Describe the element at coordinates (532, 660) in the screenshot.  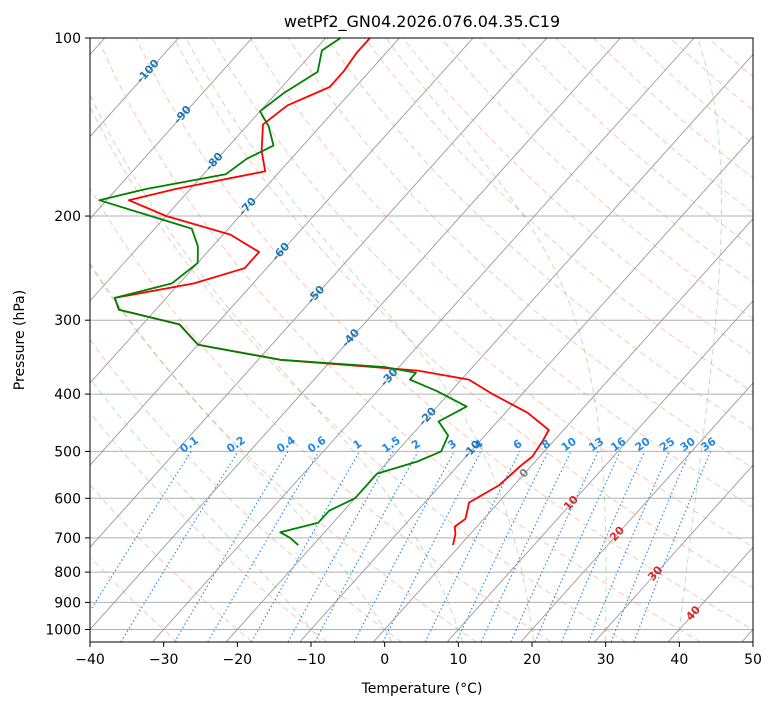
I see `x-tick-label: 20` at that location.